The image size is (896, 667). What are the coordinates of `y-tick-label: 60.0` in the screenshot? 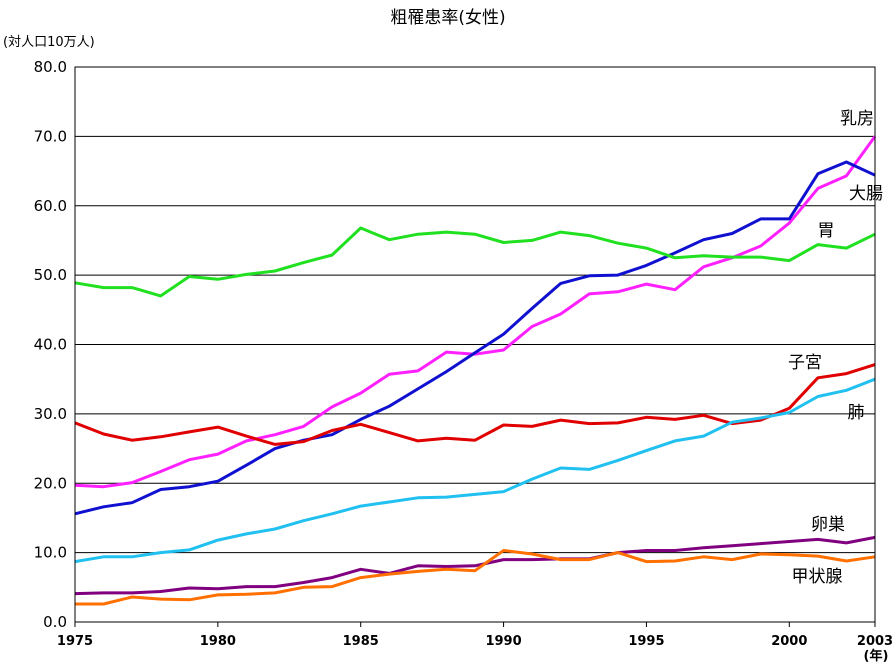 It's located at (50, 206).